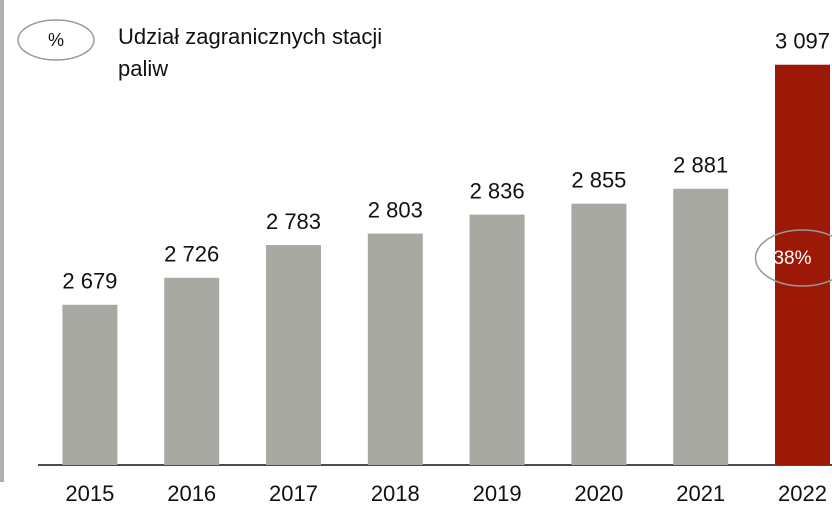 The image size is (832, 509). Describe the element at coordinates (293, 221) in the screenshot. I see `value-label: 2 783` at that location.